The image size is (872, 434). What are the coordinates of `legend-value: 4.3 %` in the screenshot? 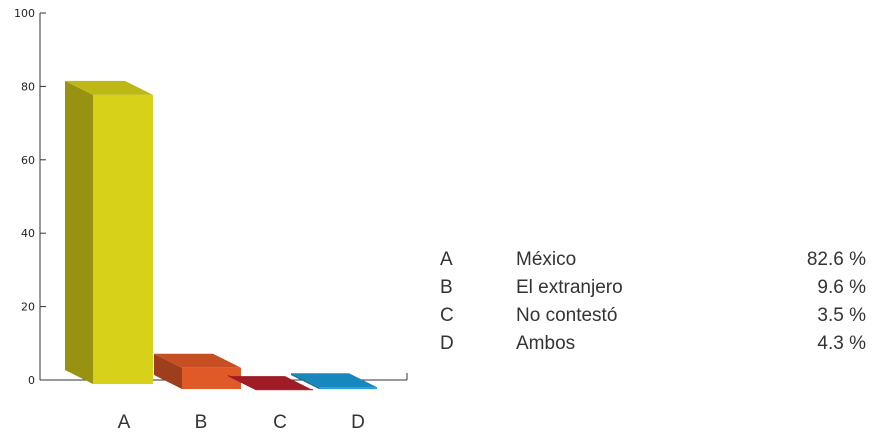 It's located at (841, 343).